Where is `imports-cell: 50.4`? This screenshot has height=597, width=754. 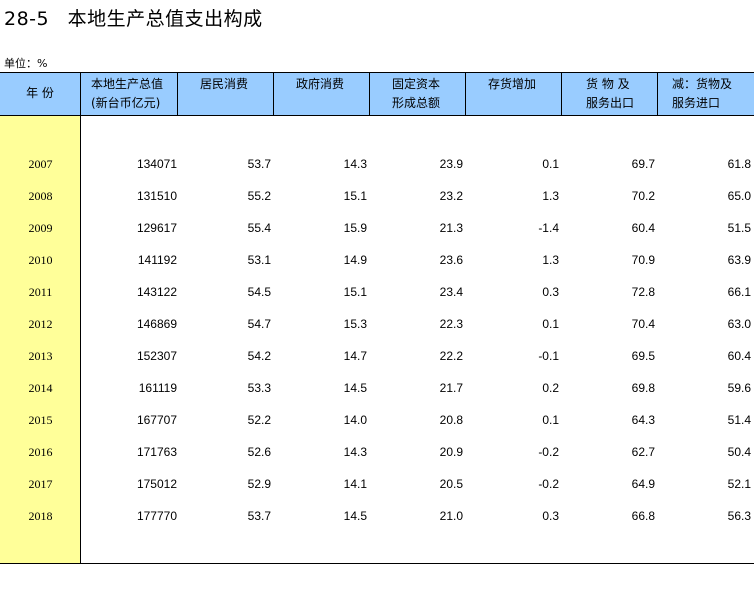 imports-cell: 50.4 is located at coordinates (739, 452).